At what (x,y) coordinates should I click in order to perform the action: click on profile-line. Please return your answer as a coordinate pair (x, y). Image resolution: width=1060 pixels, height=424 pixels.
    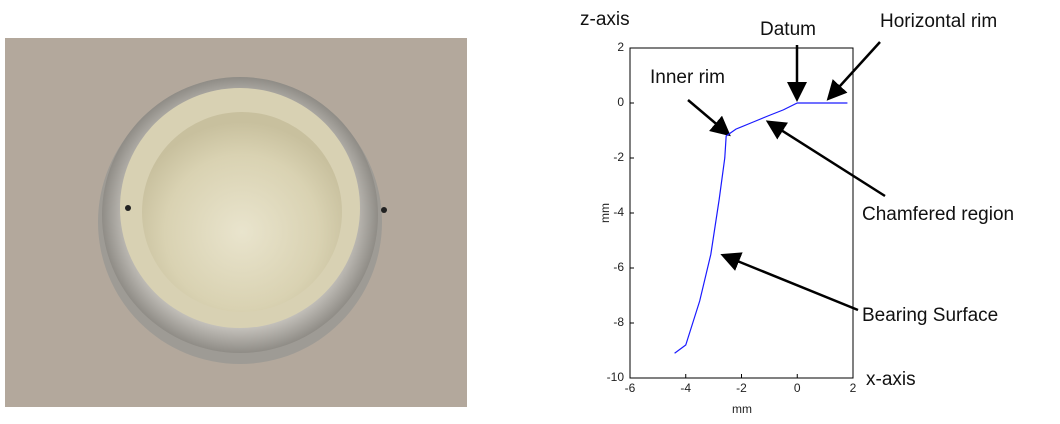
    Looking at the image, I should click on (761, 228).